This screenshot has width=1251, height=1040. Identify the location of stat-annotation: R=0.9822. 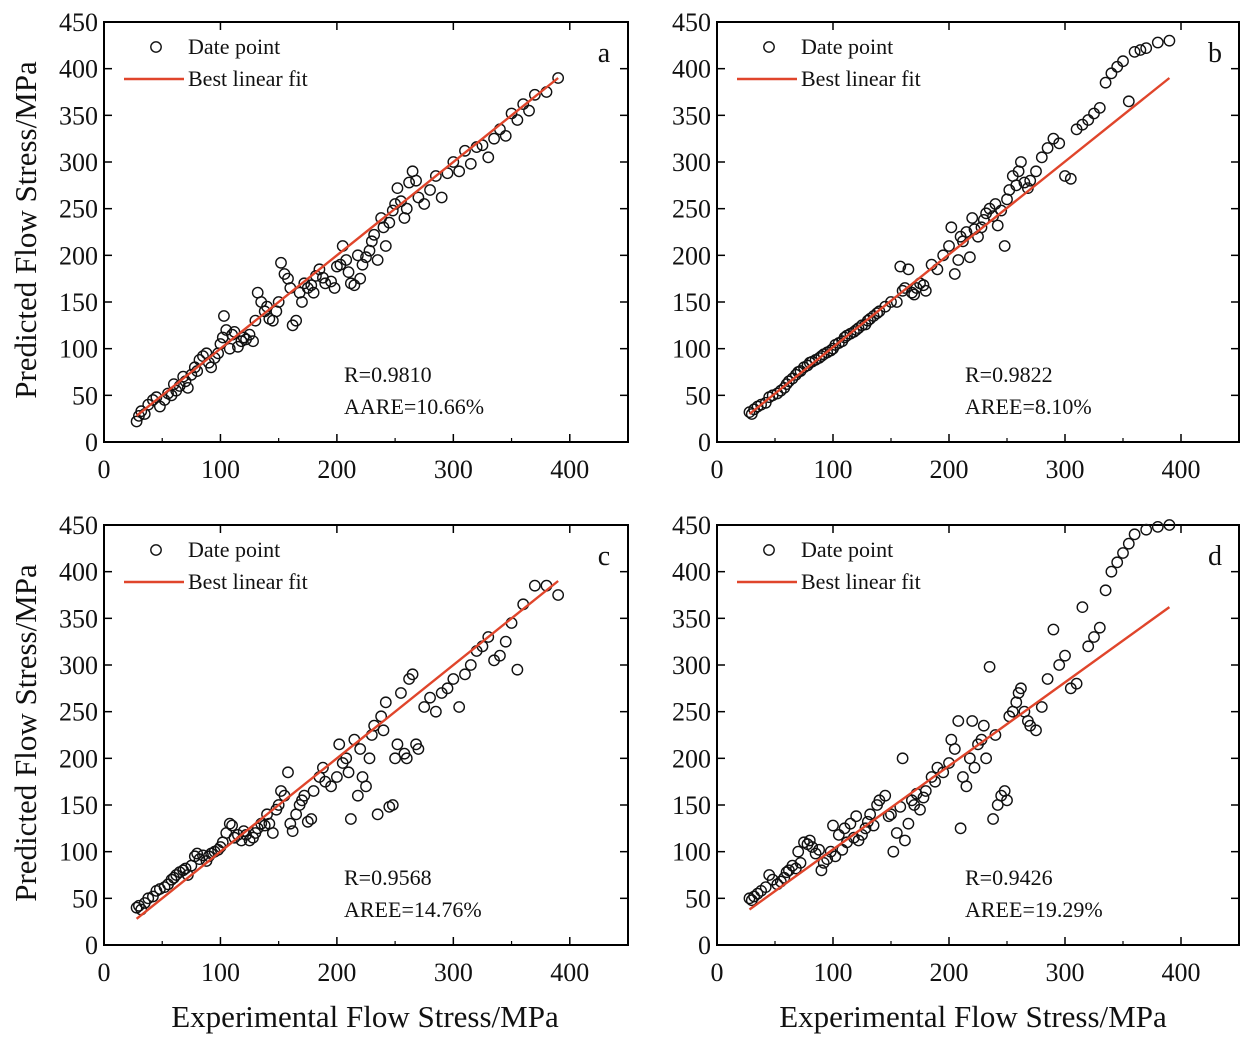
(1009, 374).